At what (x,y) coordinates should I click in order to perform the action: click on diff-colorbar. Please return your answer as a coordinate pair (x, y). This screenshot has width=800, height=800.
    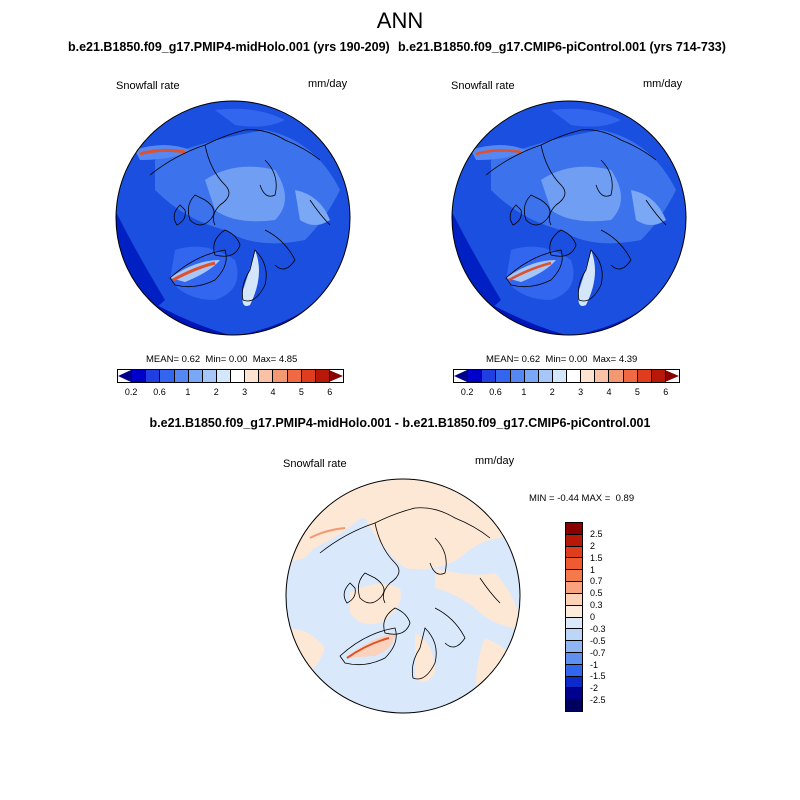
    Looking at the image, I should click on (574, 617).